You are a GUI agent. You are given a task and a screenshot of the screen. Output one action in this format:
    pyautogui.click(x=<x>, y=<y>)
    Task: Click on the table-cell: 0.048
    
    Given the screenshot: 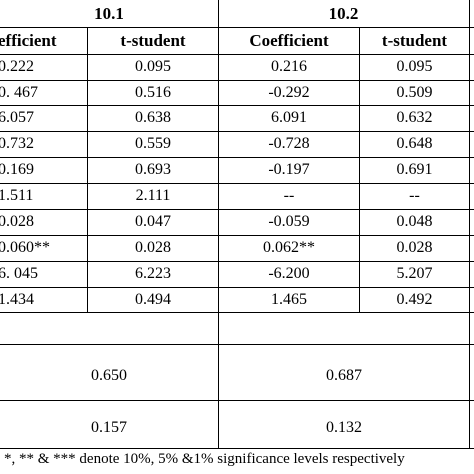 What is the action you would take?
    pyautogui.click(x=414, y=221)
    